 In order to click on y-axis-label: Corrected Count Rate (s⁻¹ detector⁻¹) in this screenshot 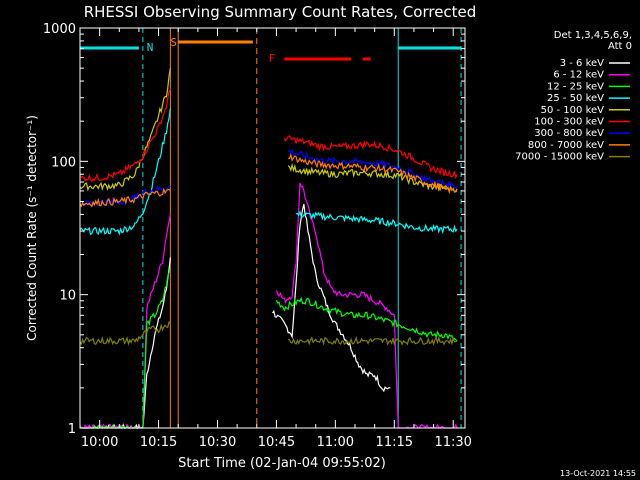, I will do `click(32, 228)`.